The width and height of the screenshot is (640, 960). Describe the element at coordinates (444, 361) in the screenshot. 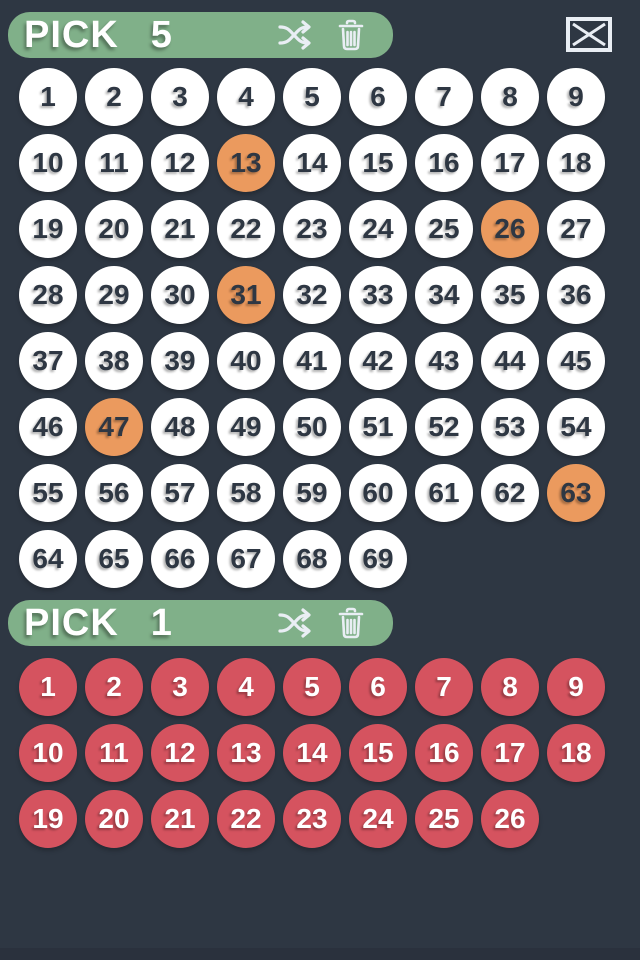

I see `main-numbers-ball-43: 43` at that location.